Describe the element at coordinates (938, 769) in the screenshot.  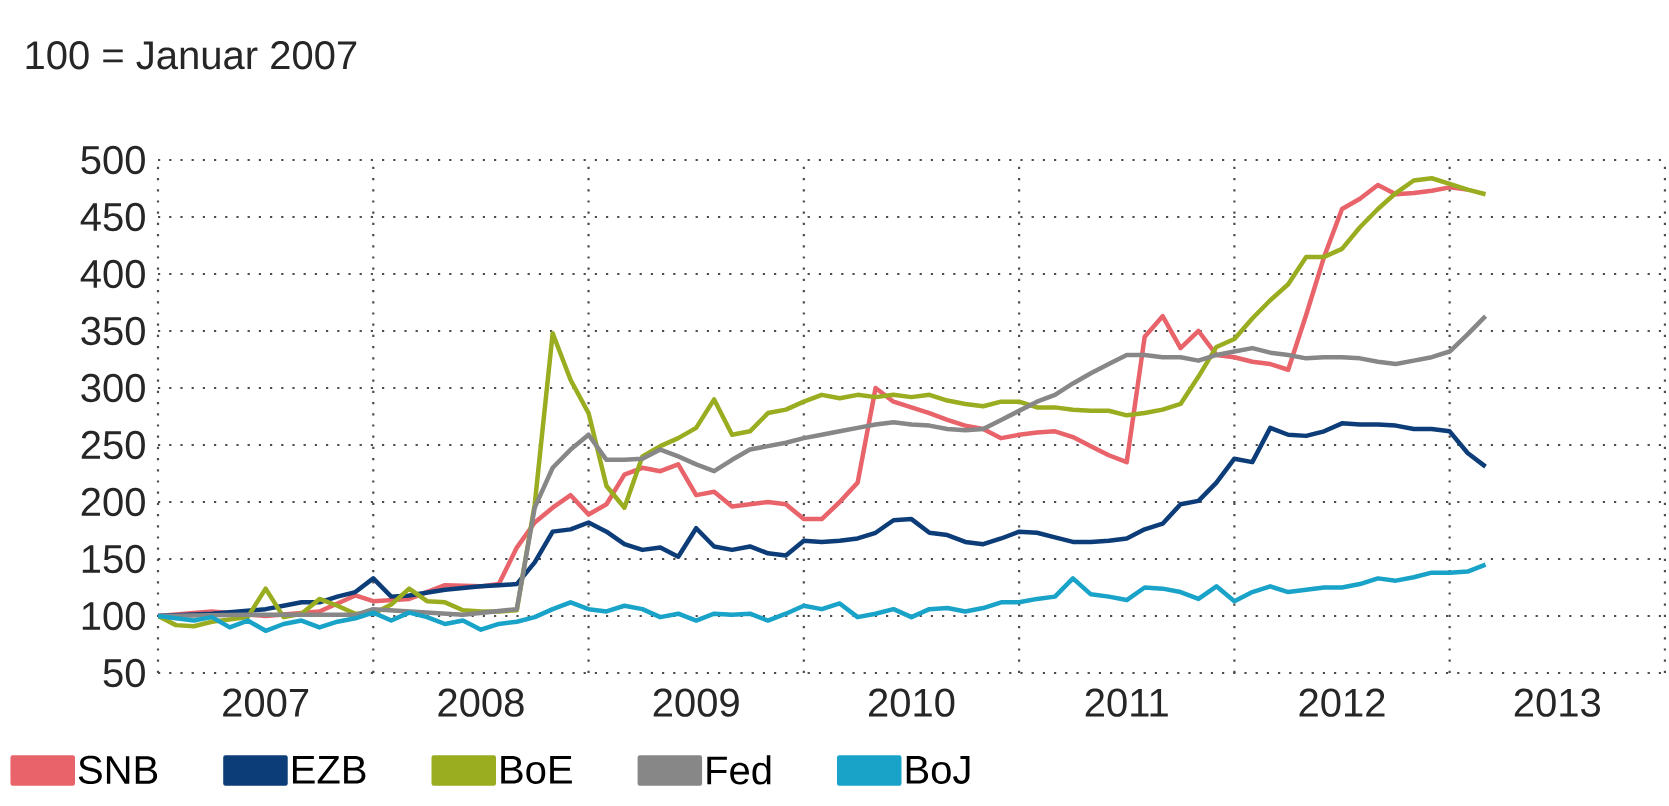
I see `legend-label: BoJ` at that location.